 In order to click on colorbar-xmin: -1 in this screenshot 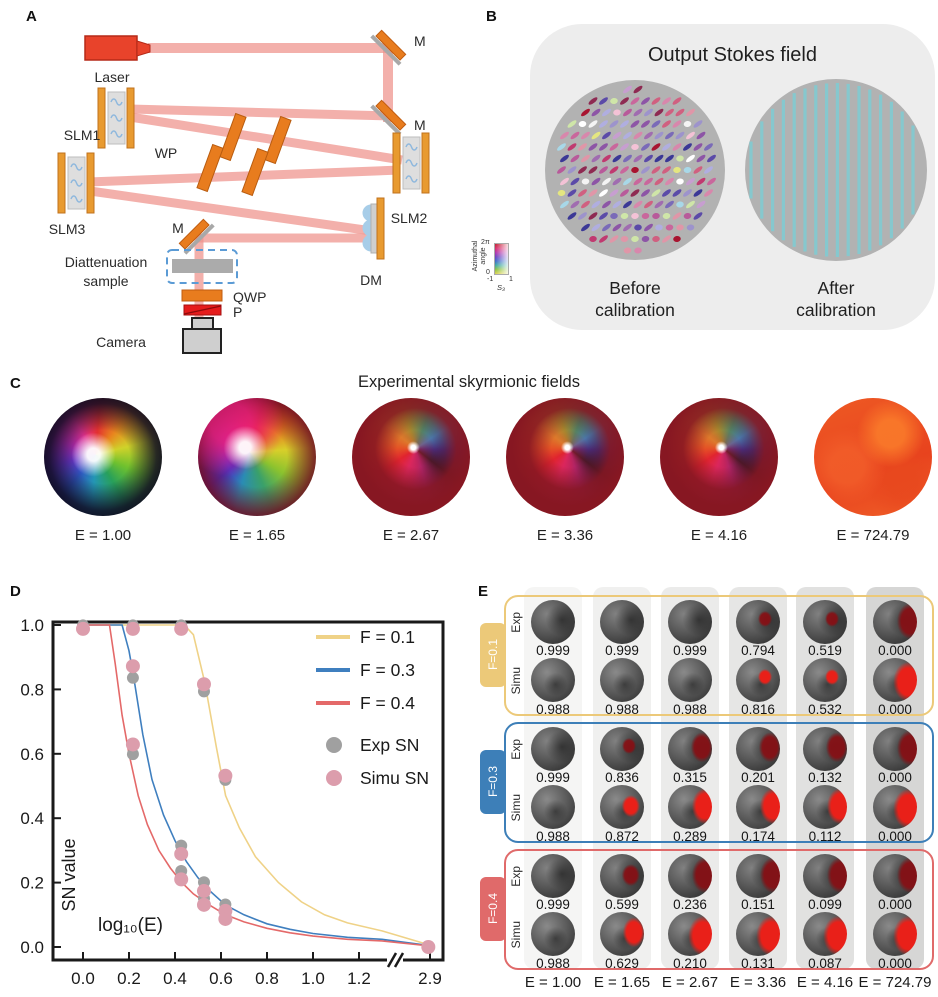, I will do `click(490, 279)`.